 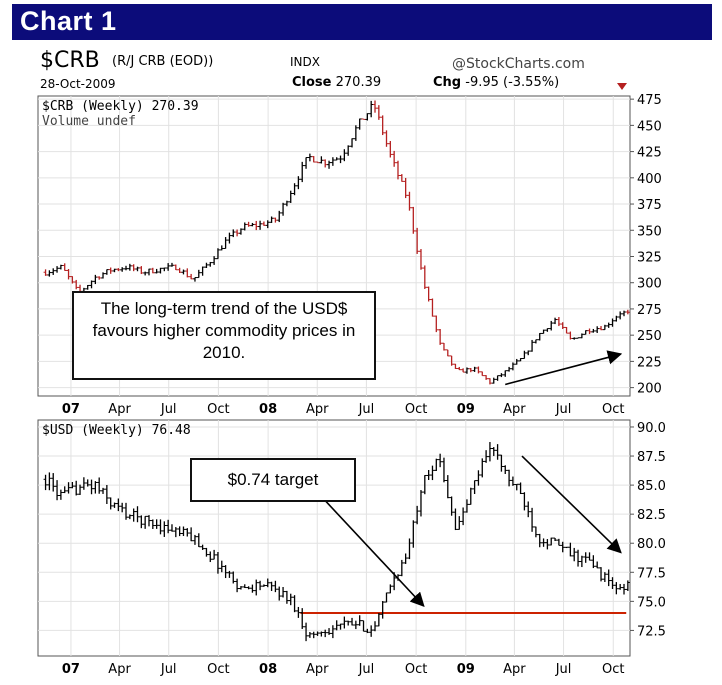 What do you see at coordinates (71, 669) in the screenshot?
I see `x-tick-label: 07` at bounding box center [71, 669].